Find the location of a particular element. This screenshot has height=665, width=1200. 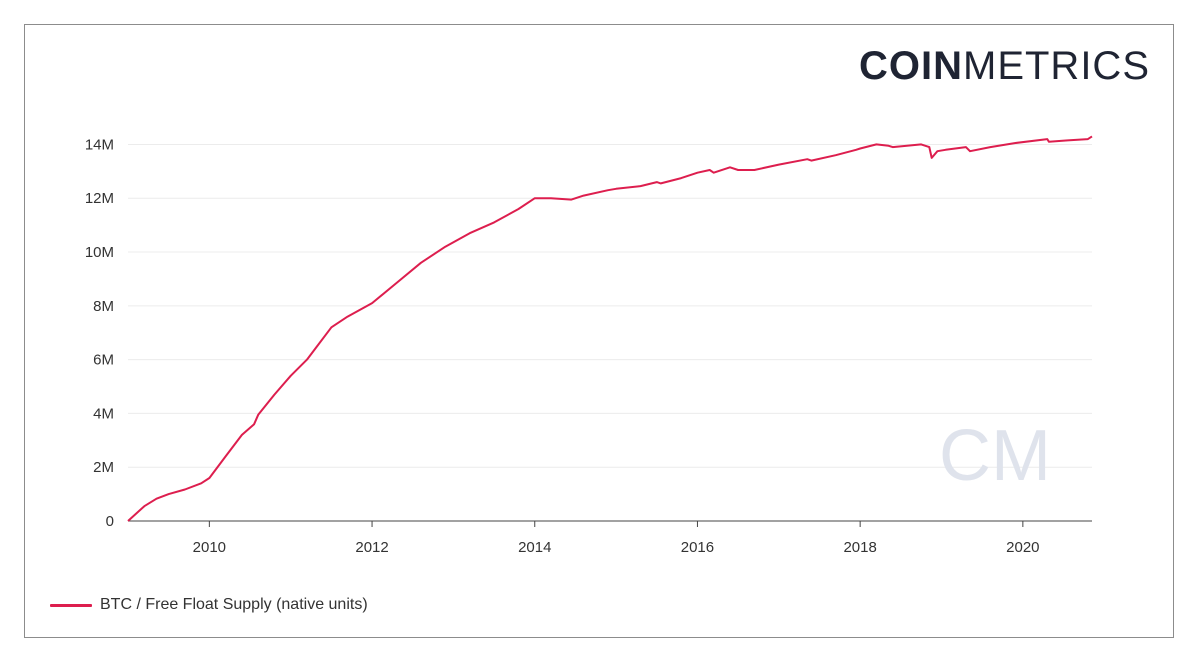

logo-light-text: METRICS is located at coordinates (1056, 66).